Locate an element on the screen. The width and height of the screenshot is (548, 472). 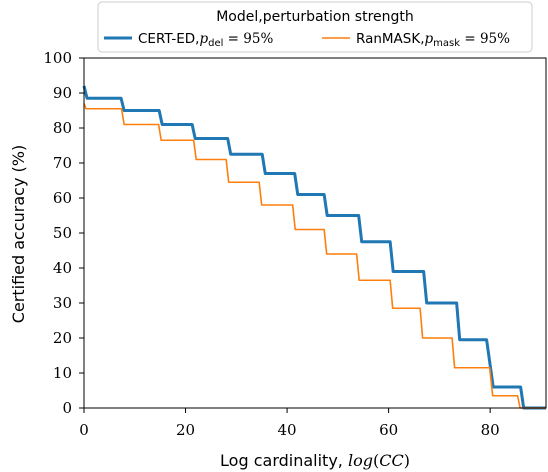
x-tick-label: 20 is located at coordinates (185, 430).